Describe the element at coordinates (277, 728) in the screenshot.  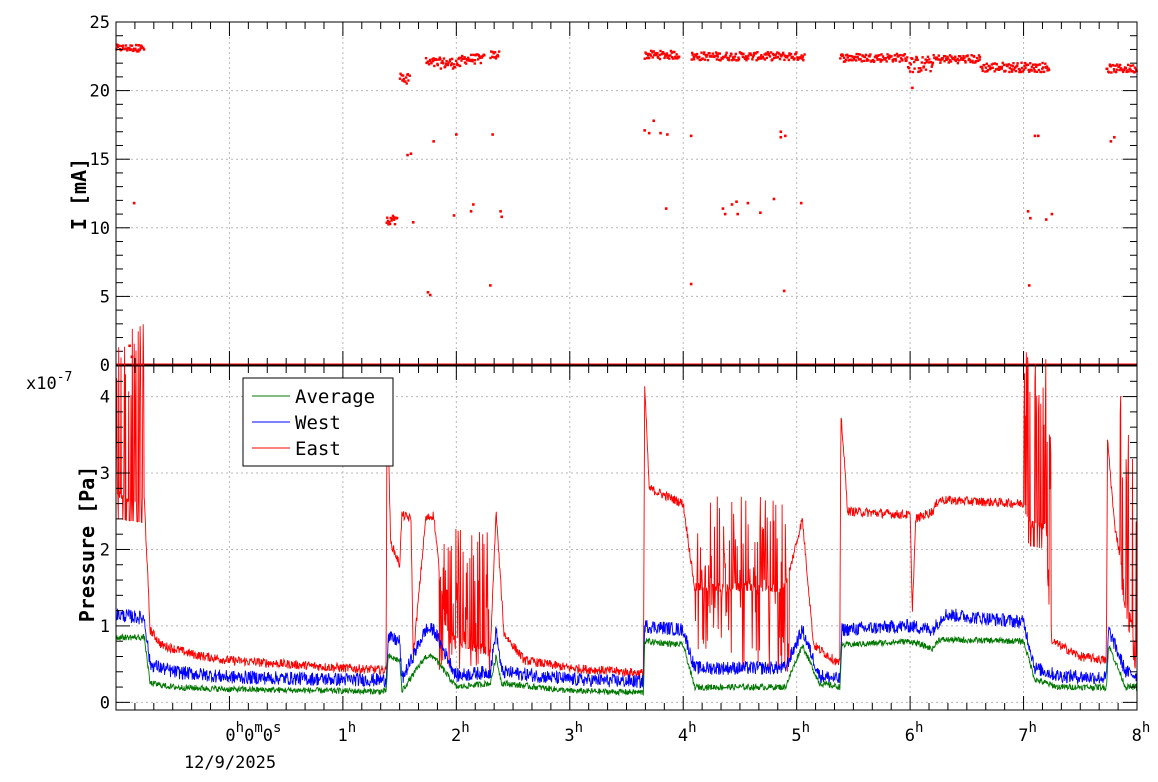
I see `tick-second-unit: s` at that location.